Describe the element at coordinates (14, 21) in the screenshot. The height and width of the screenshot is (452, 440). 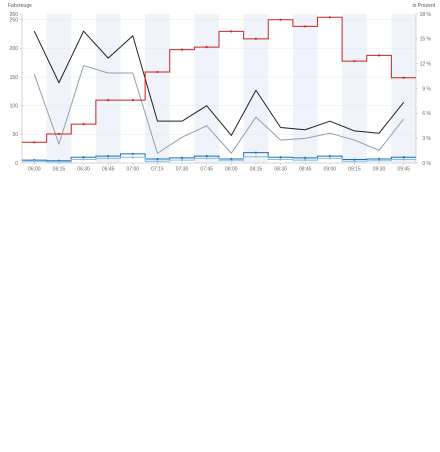
I see `y-left-tick-label: 250` at that location.